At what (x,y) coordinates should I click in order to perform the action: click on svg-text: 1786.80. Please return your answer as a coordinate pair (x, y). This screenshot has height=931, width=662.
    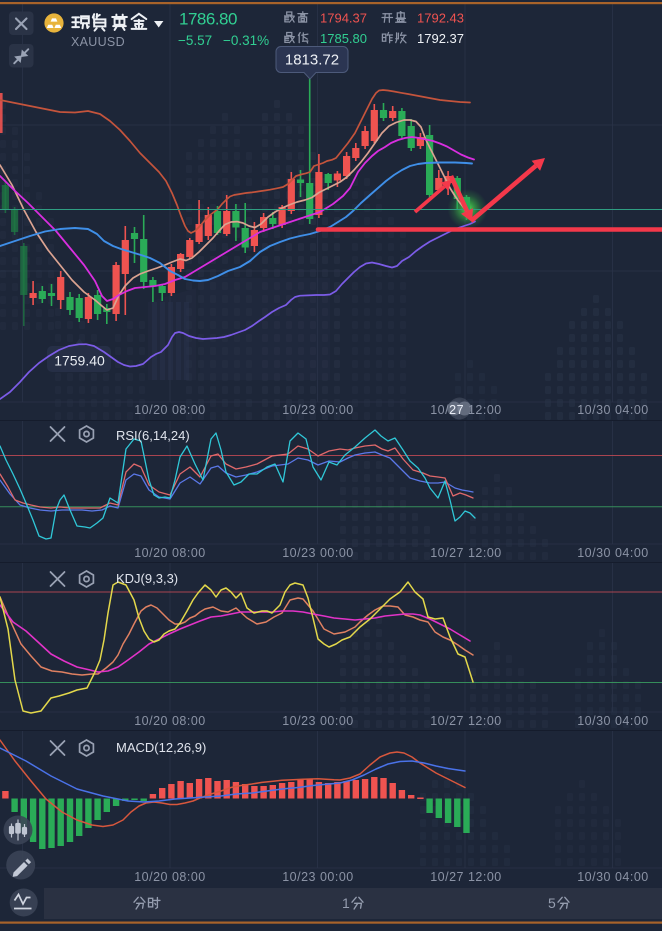
    Looking at the image, I should click on (208, 19).